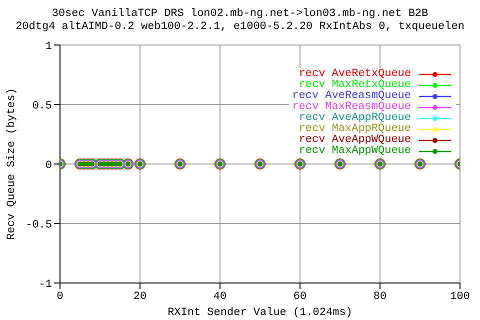 The width and height of the screenshot is (480, 320). What do you see at coordinates (240, 27) in the screenshot?
I see `chart-subtitle: 20dtg4 altAIMD-0.2 web100-2.2.1, e1000-5.2.20 RxIntAbs 0, txqueuelen` at bounding box center [240, 27].